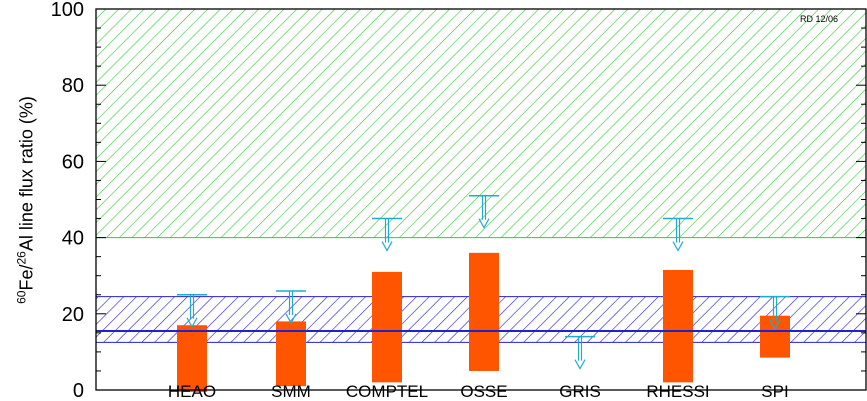 This screenshot has height=401, width=867. Describe the element at coordinates (677, 391) in the screenshot. I see `category-label-rhessi: RHESSI` at that location.